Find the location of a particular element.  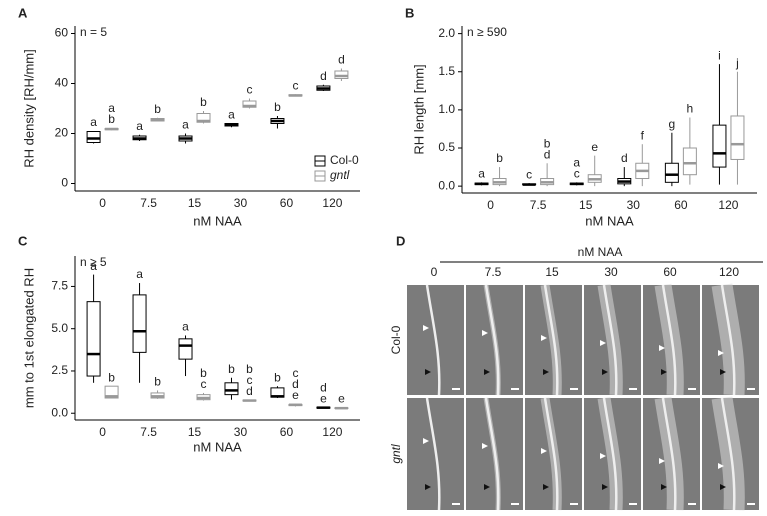

significance-letter: h is located at coordinates (690, 109).